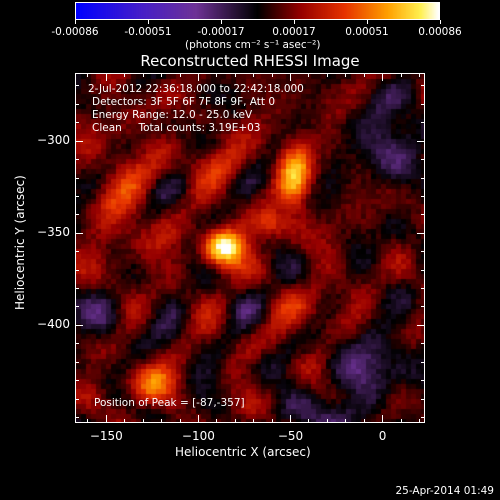 Image resolution: width=500 pixels, height=500 pixels. Describe the element at coordinates (75, 32) in the screenshot. I see `colorbar-tick-label: -0.00086` at that location.